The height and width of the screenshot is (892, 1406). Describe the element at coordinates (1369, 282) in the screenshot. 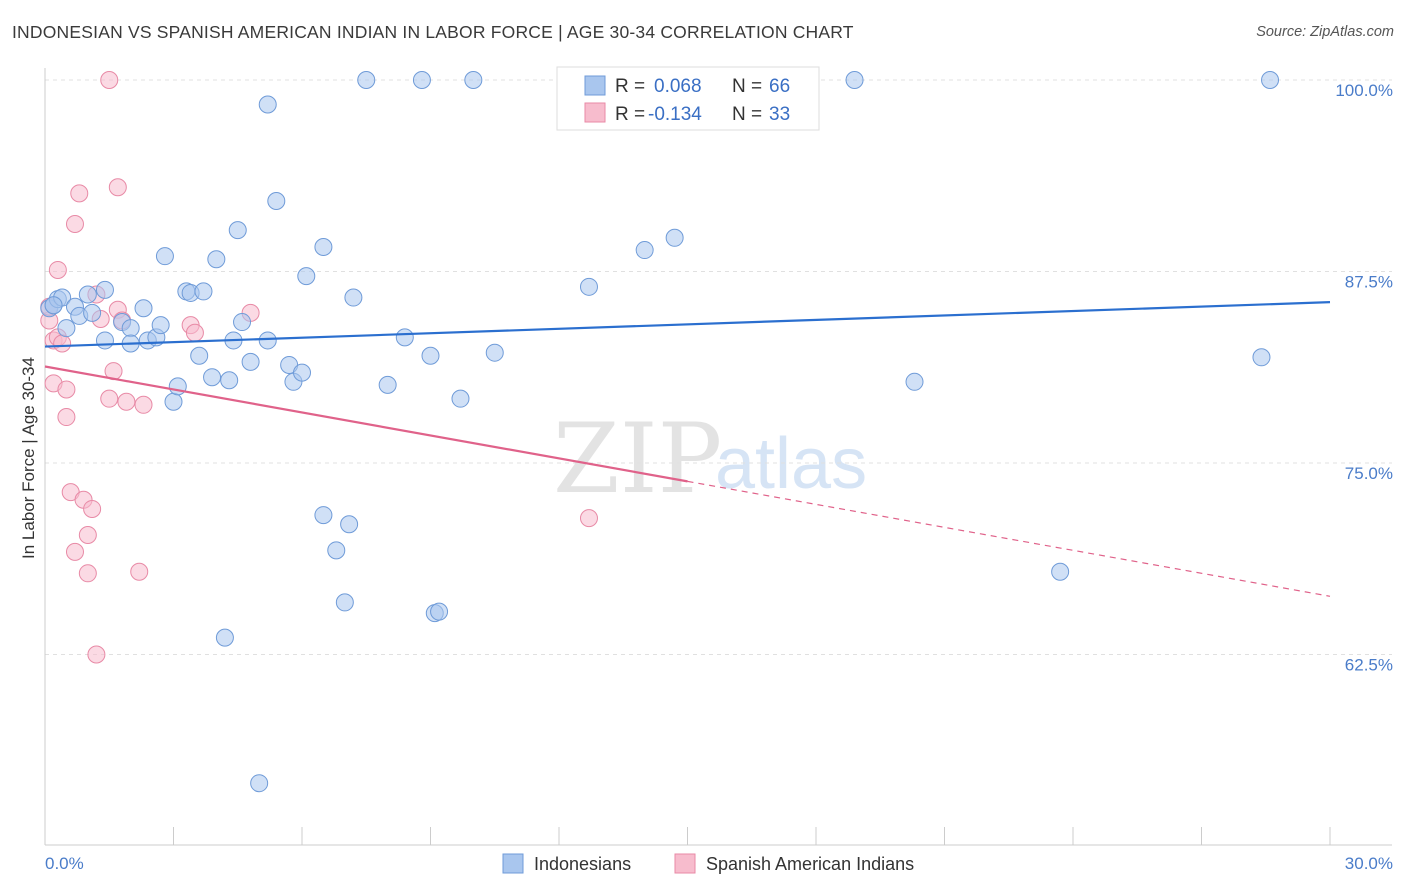

I see `y-tick-label: 87.5%` at that location.